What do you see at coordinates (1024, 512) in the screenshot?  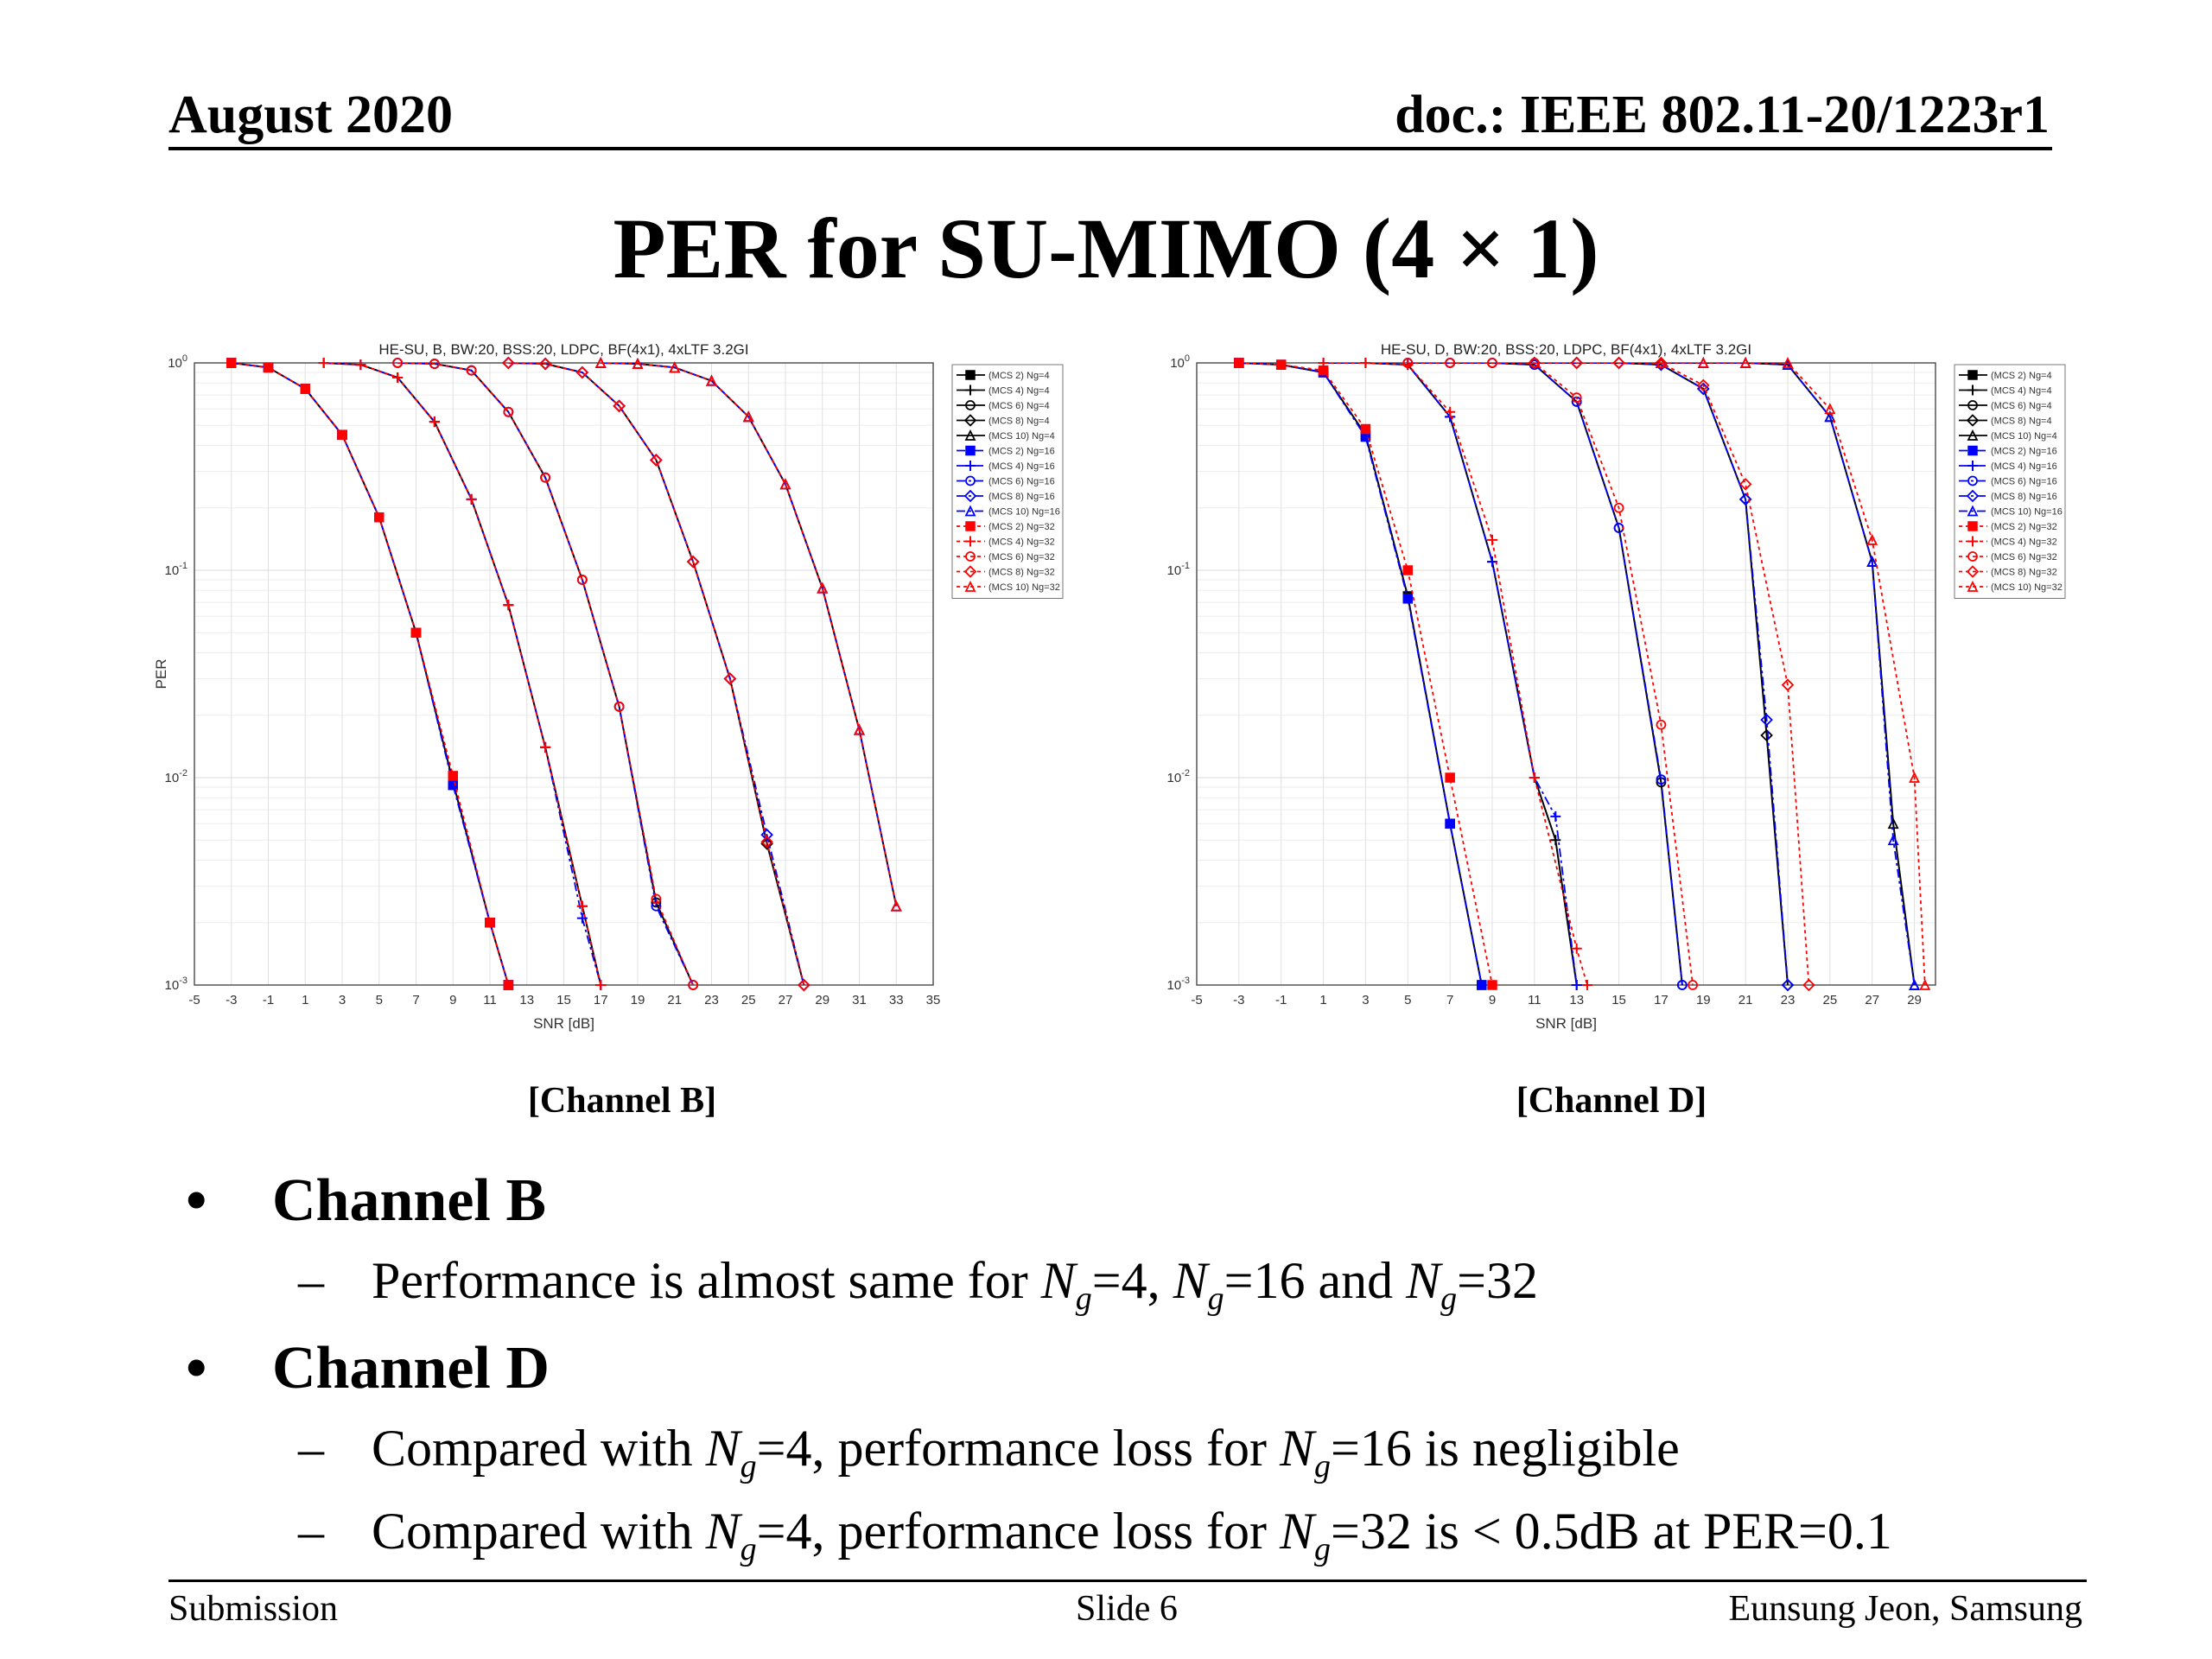 I see `legend-label: (MCS 10) Ng=16` at bounding box center [1024, 512].